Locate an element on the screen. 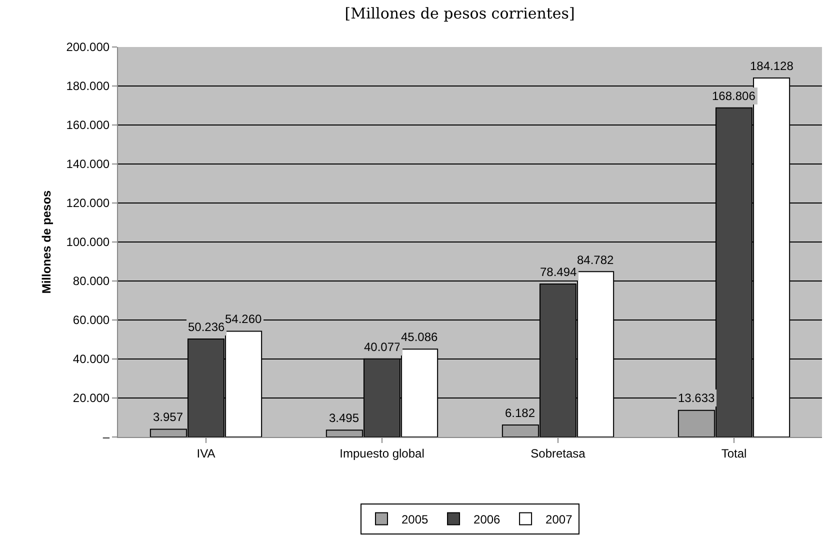  data-label: 3.957 is located at coordinates (168, 417).